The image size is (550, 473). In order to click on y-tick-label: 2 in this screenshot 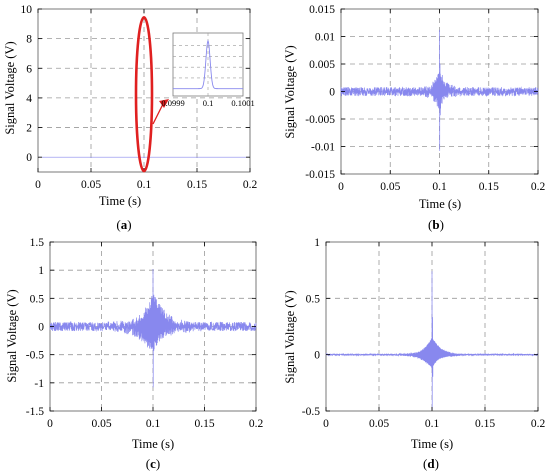, I will do `click(29, 129)`.